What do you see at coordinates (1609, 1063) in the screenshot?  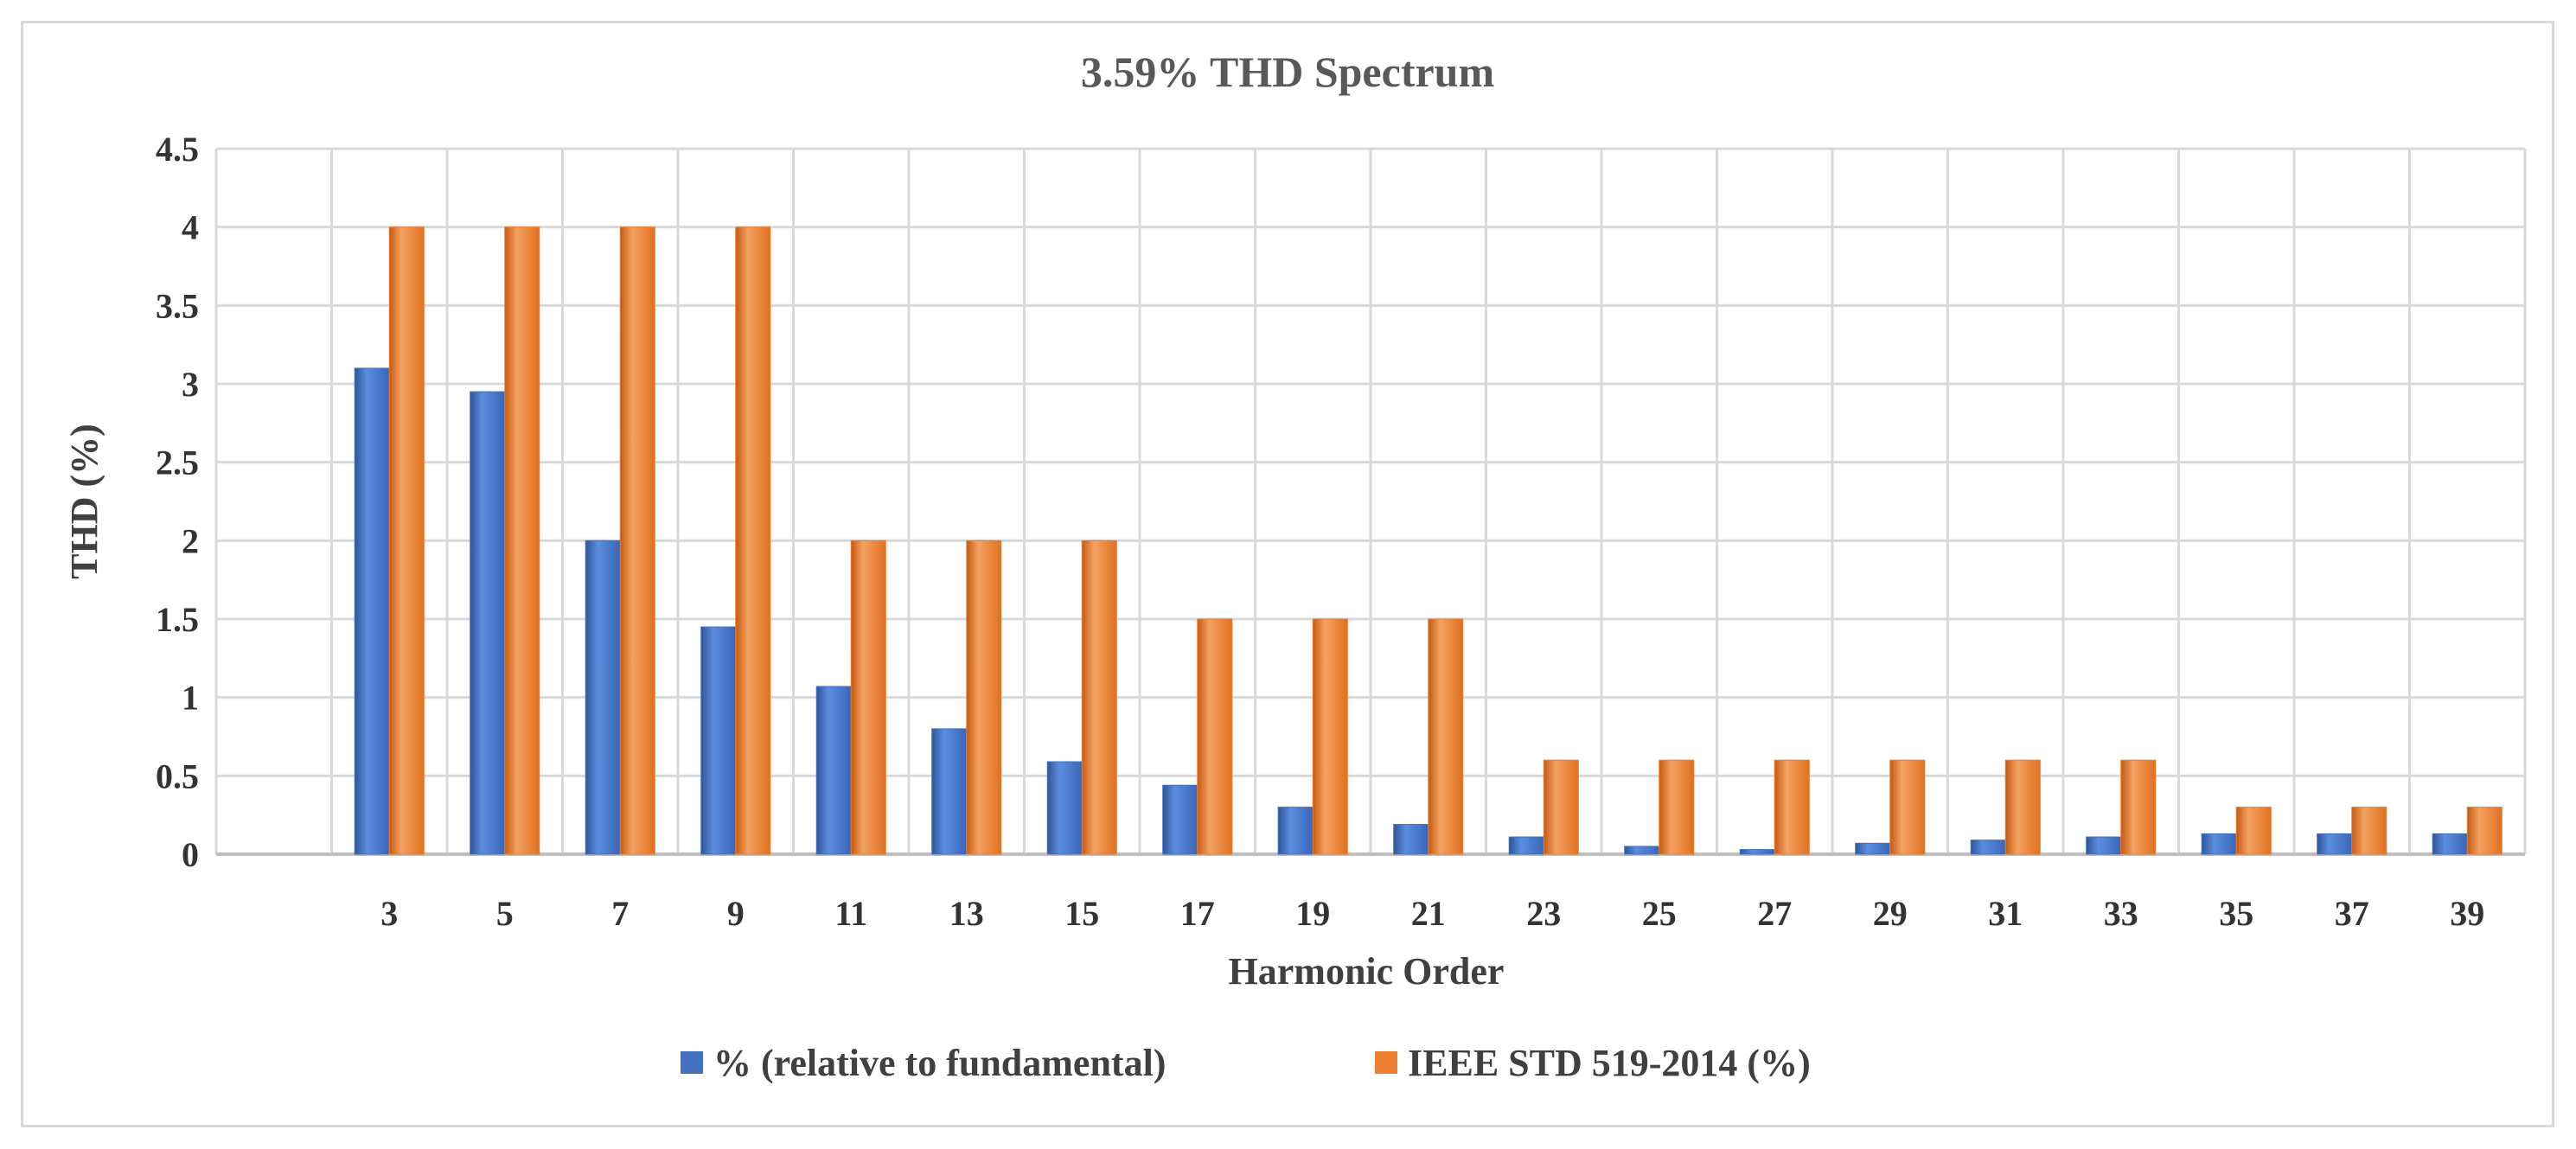 I see `legend-label-series-2: IEEE STD 519-2014 (%)` at bounding box center [1609, 1063].